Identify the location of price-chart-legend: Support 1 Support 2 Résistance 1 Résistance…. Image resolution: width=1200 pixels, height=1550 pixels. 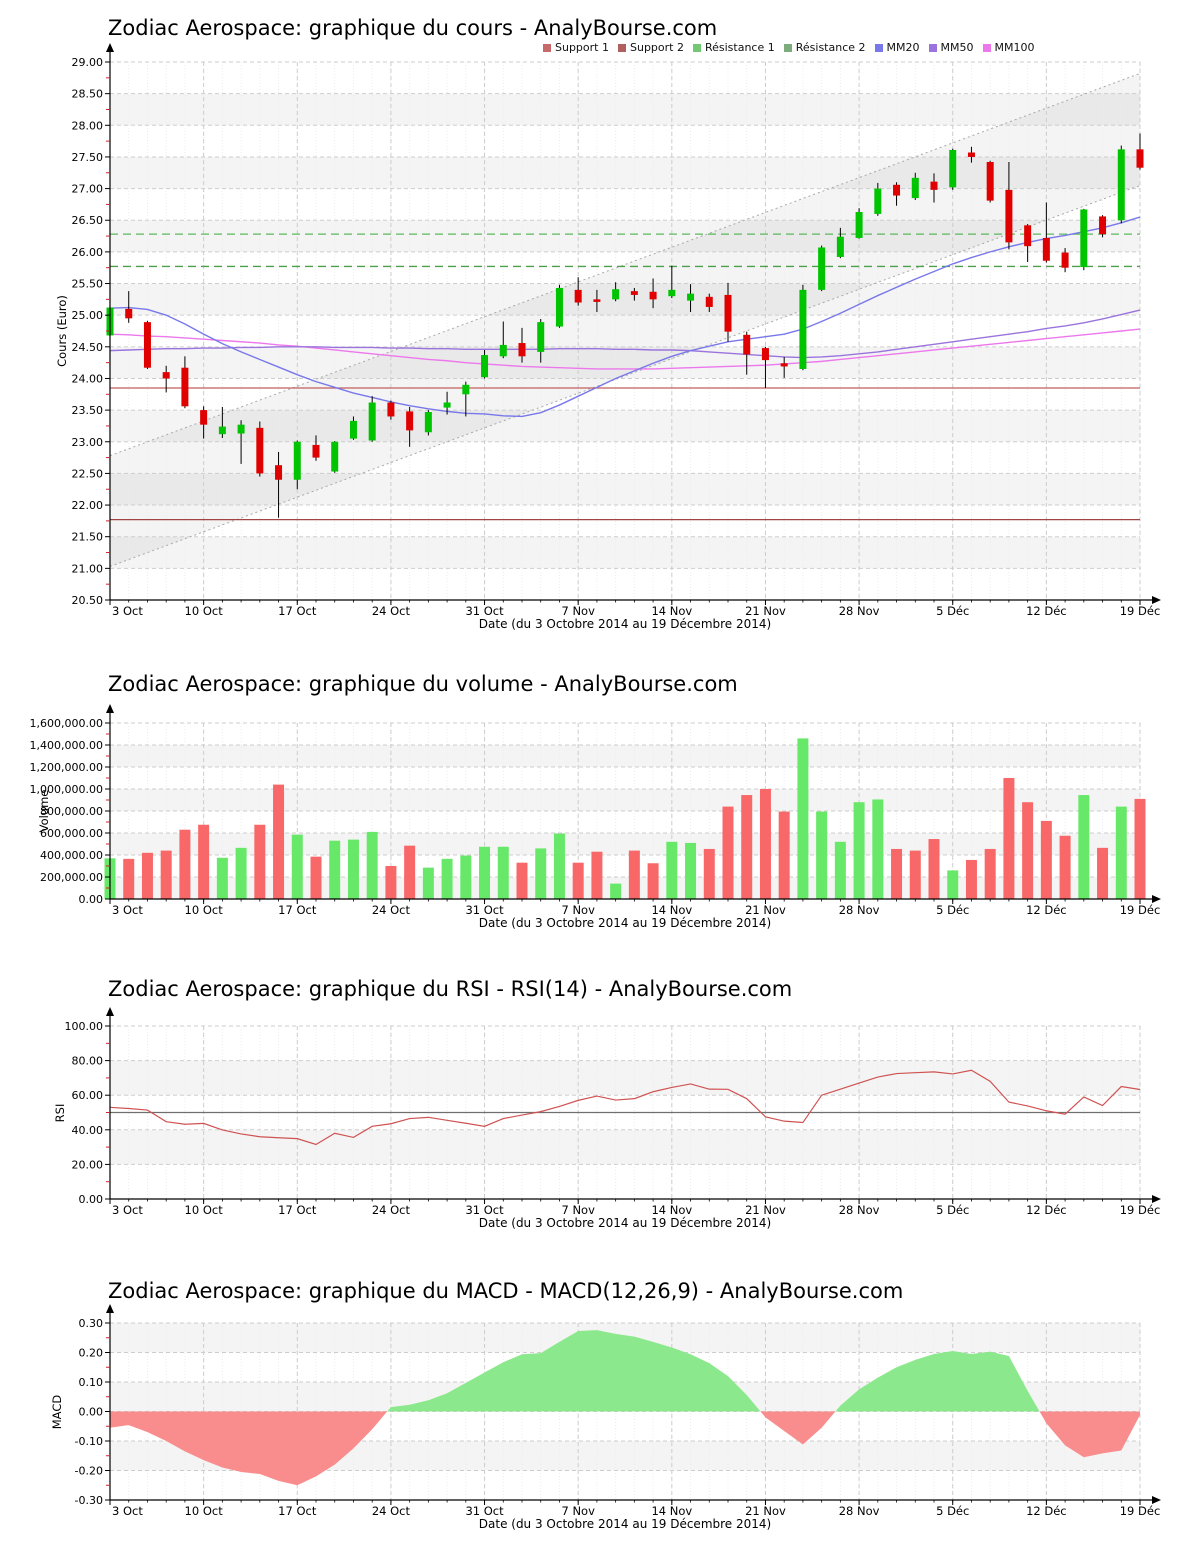
(788, 47).